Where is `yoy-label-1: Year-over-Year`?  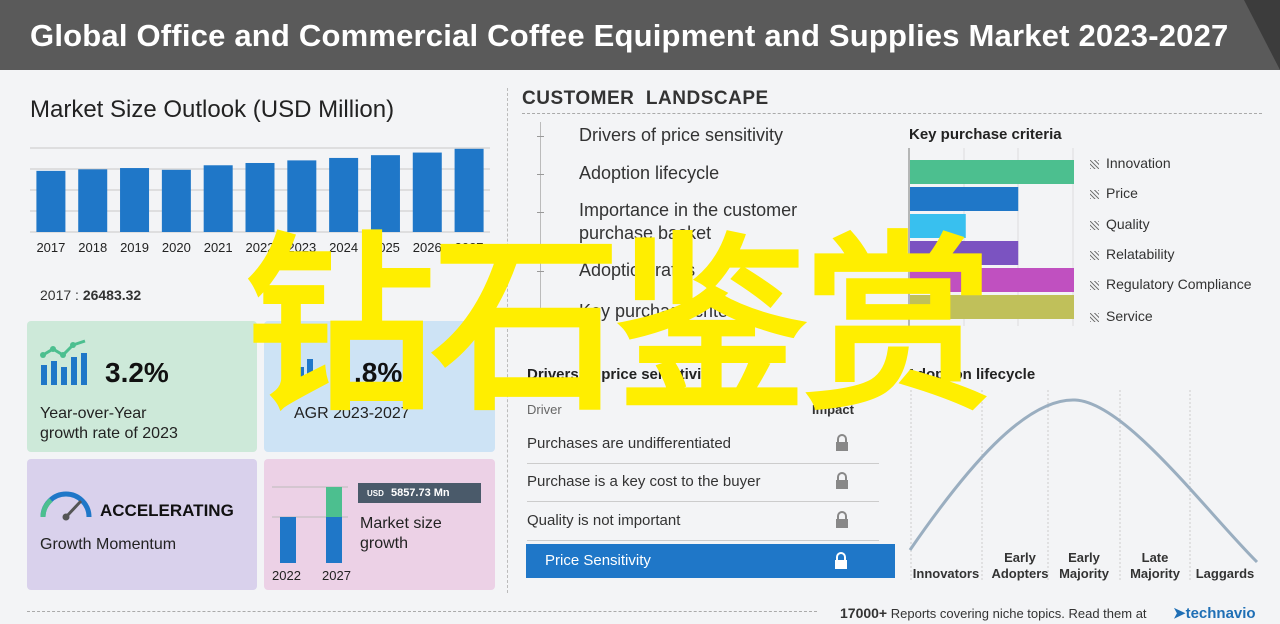 yoy-label-1: Year-over-Year is located at coordinates (93, 413).